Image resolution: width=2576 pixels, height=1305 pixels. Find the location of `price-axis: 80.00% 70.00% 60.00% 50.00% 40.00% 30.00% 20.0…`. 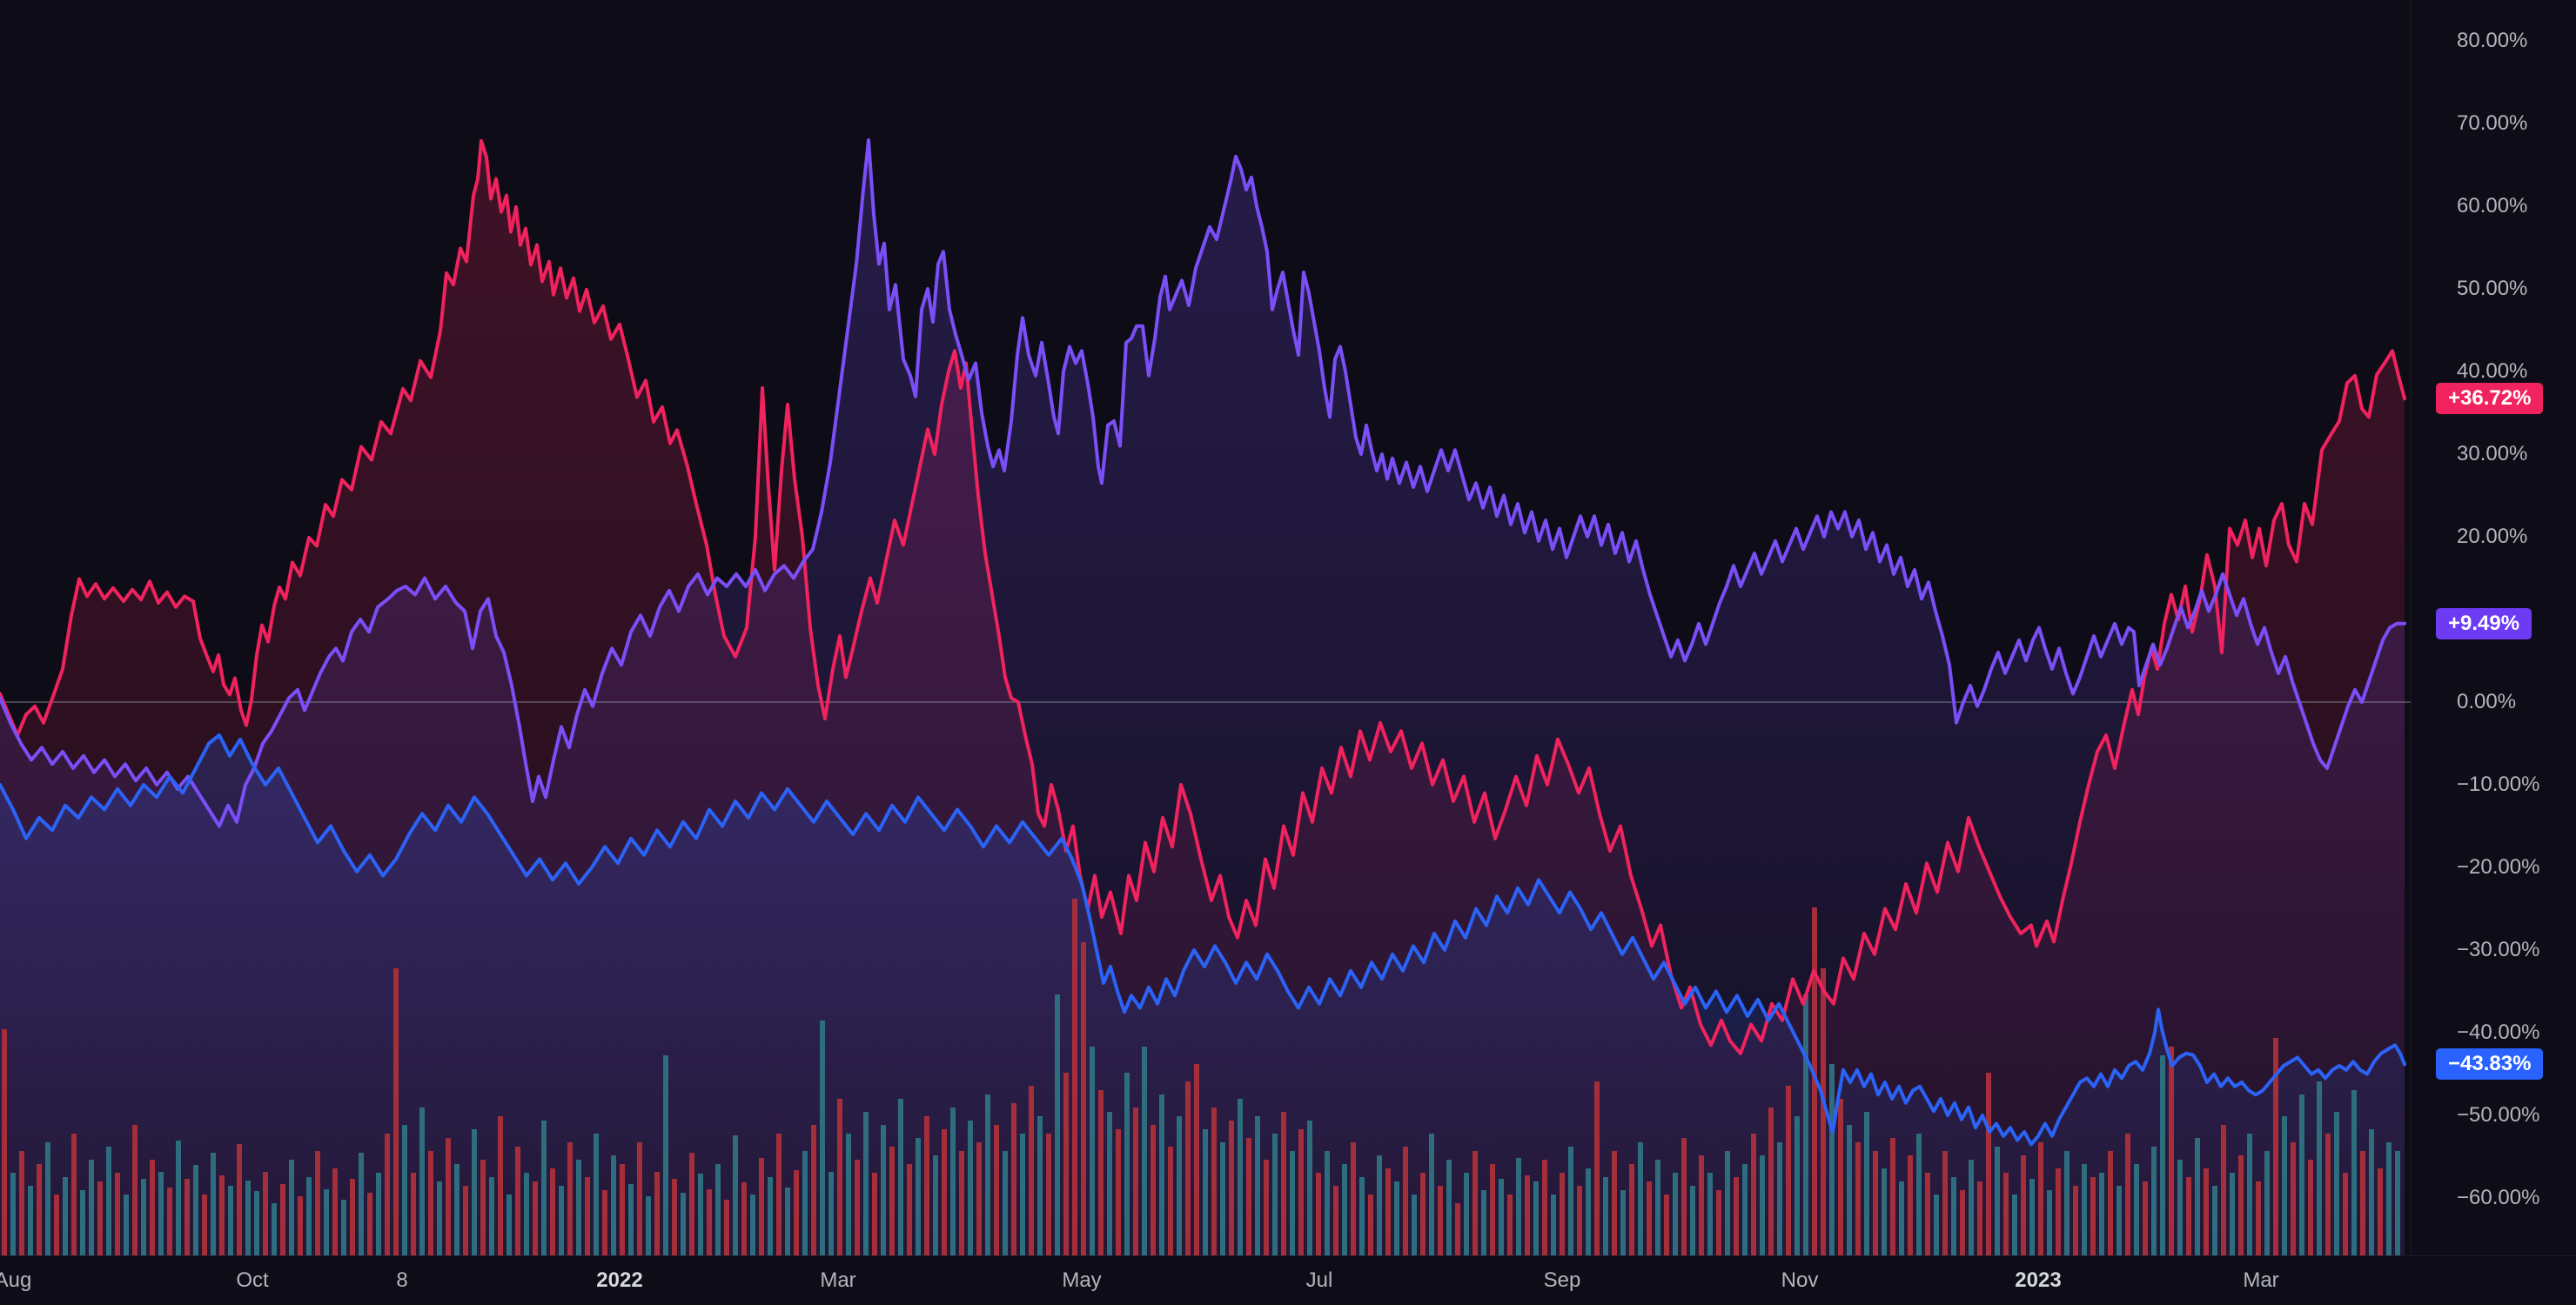

price-axis: 80.00% 70.00% 60.00% 50.00% 40.00% 30.00% 20.0… is located at coordinates (2493, 627).